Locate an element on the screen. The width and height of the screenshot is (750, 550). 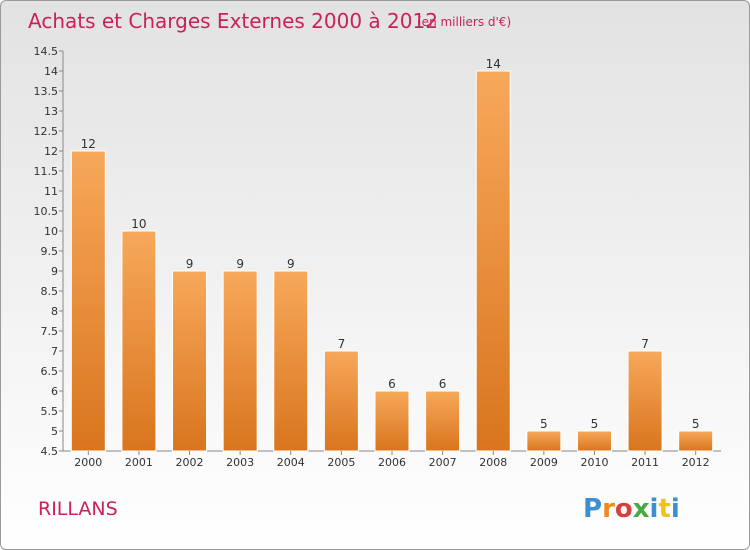
commune-name: RILLANS is located at coordinates (78, 509).